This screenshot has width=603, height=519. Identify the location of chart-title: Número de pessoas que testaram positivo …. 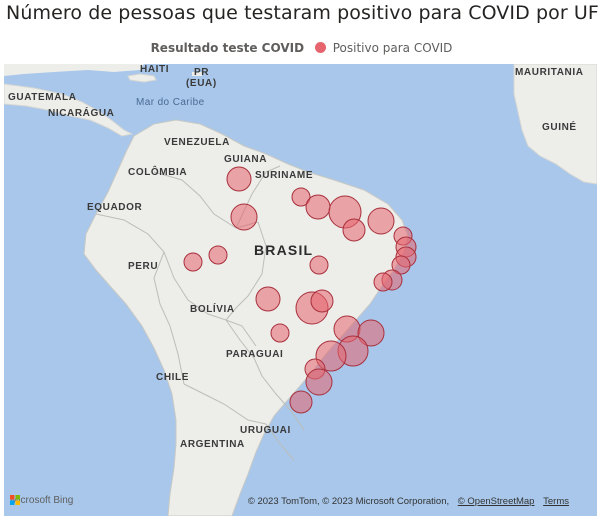
(302, 13).